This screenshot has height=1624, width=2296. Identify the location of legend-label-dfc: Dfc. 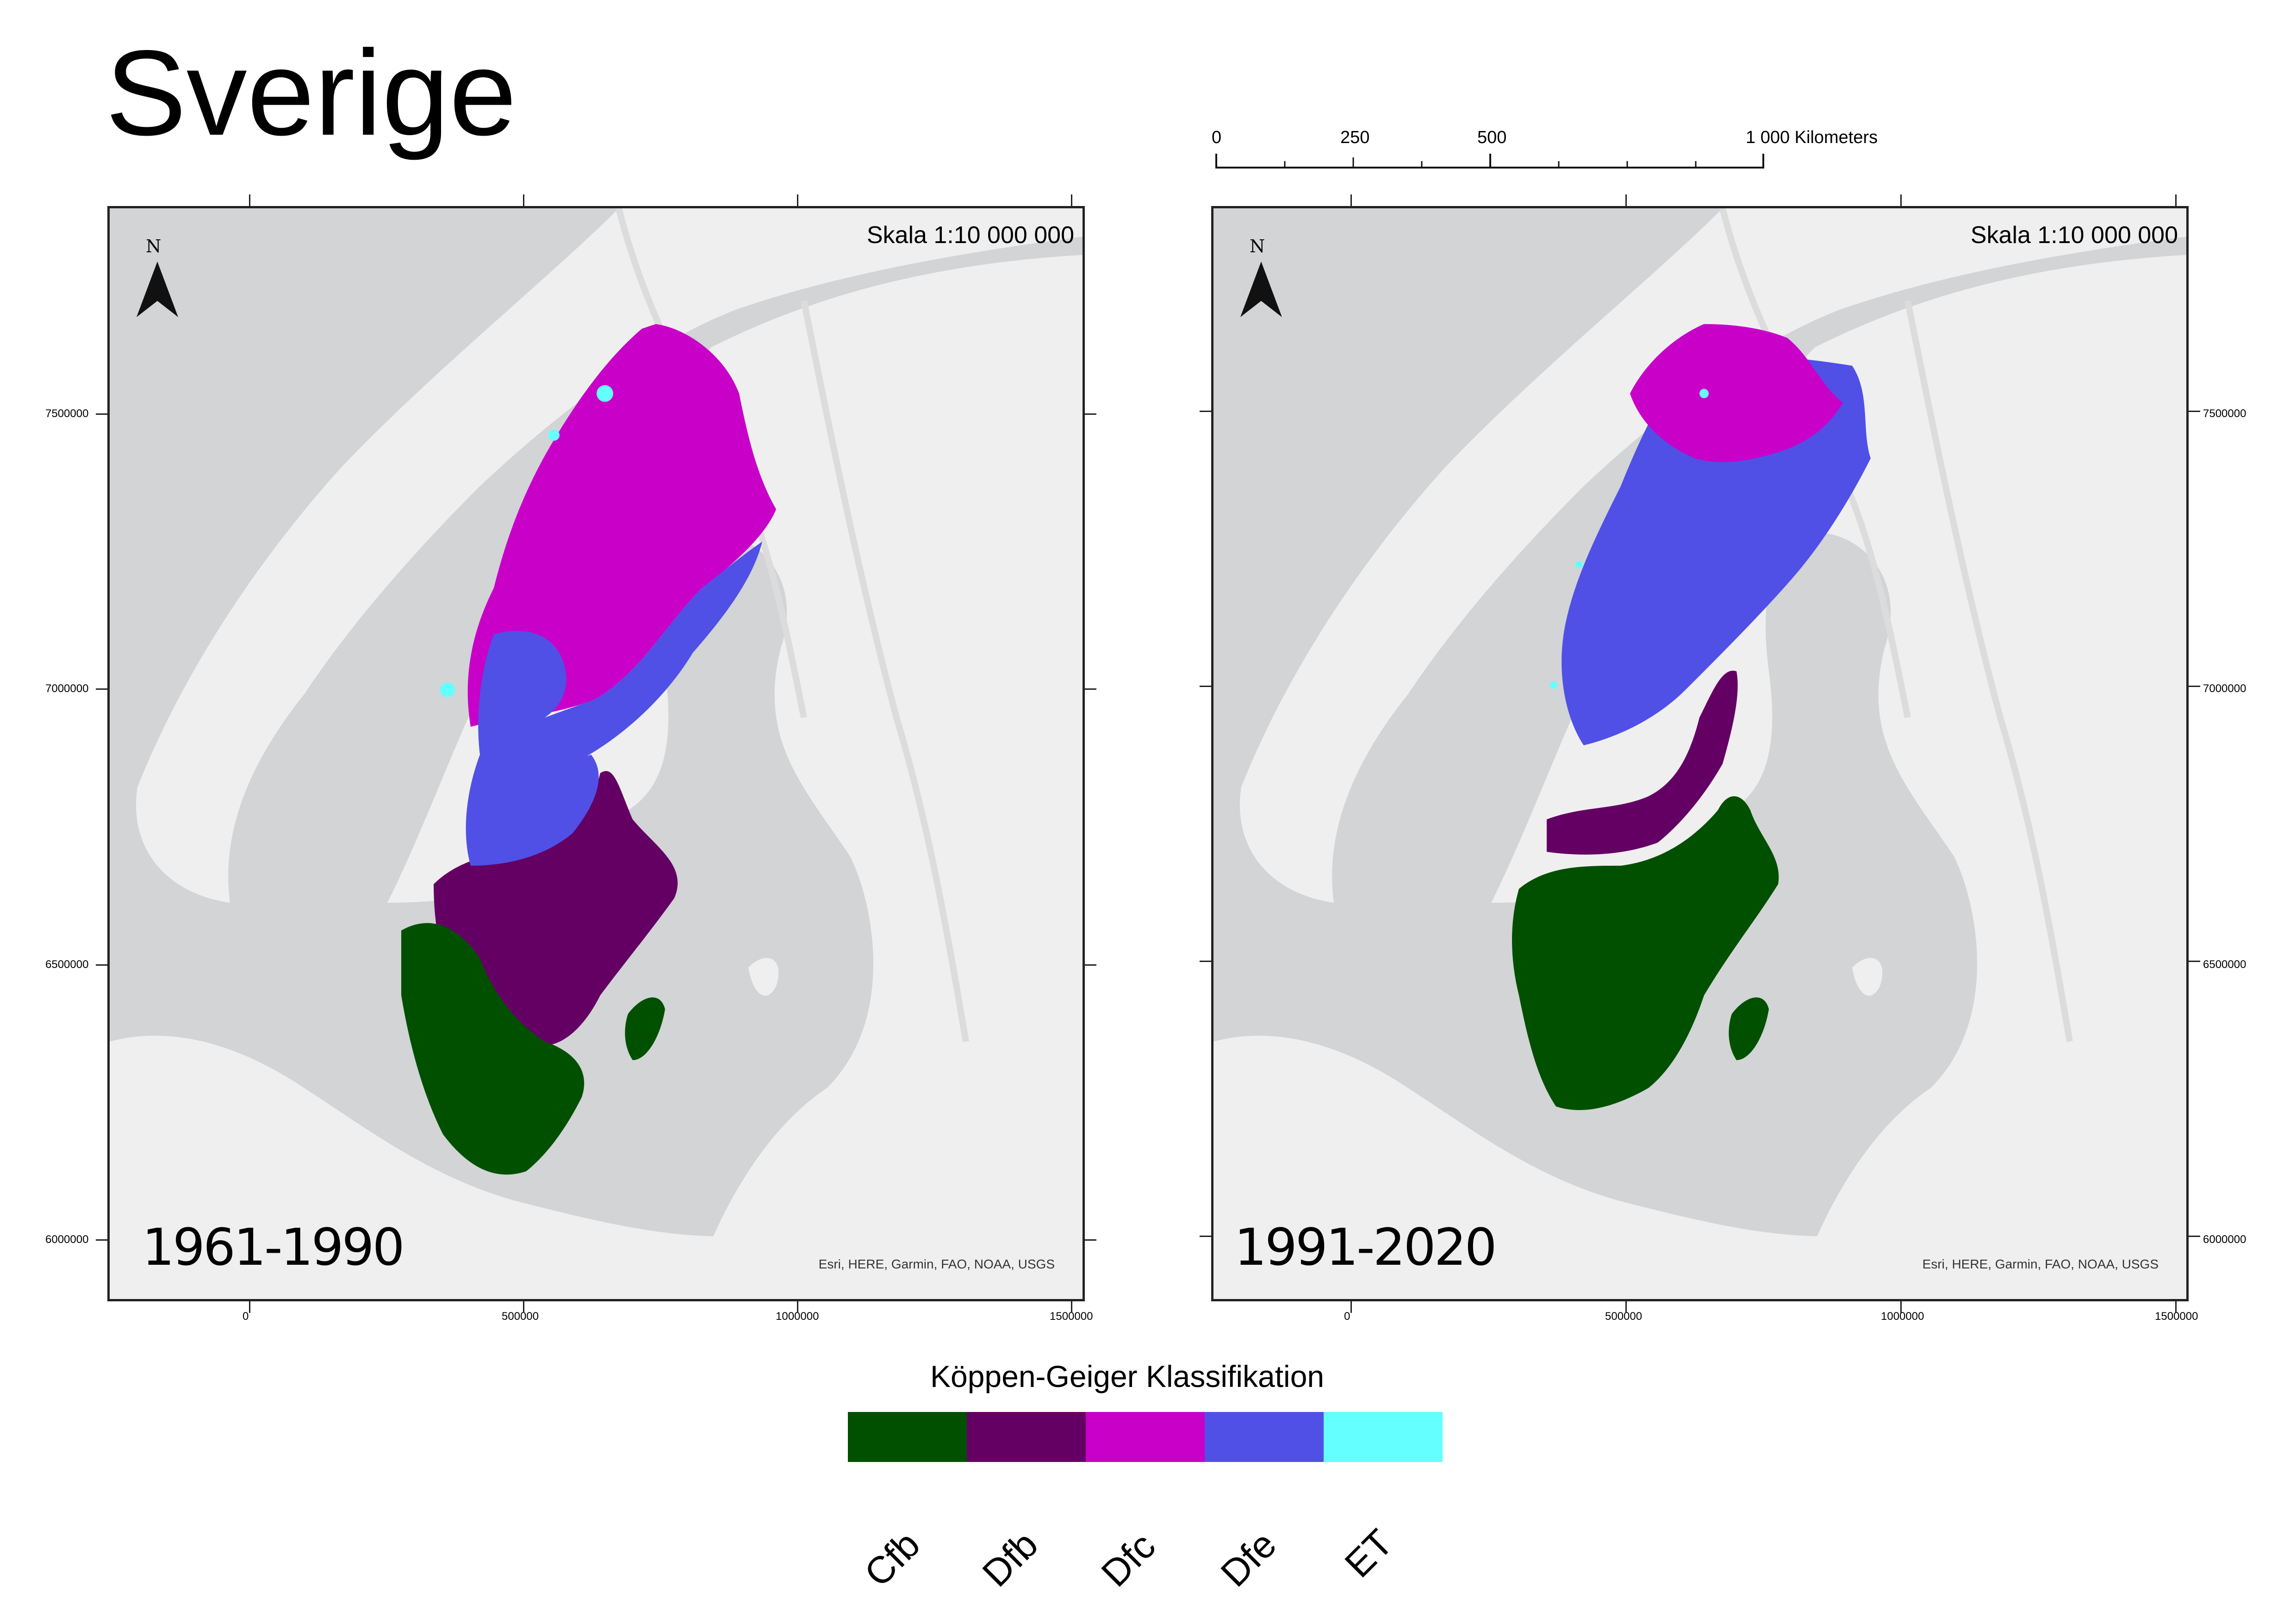
(1128, 1559).